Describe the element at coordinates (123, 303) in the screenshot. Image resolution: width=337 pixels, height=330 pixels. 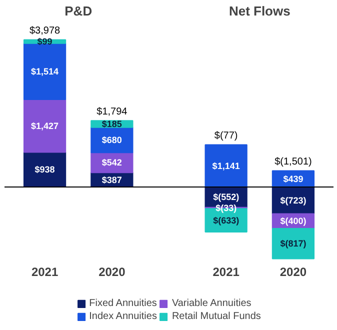
I see `legend-label: Fixed Annuities` at that location.